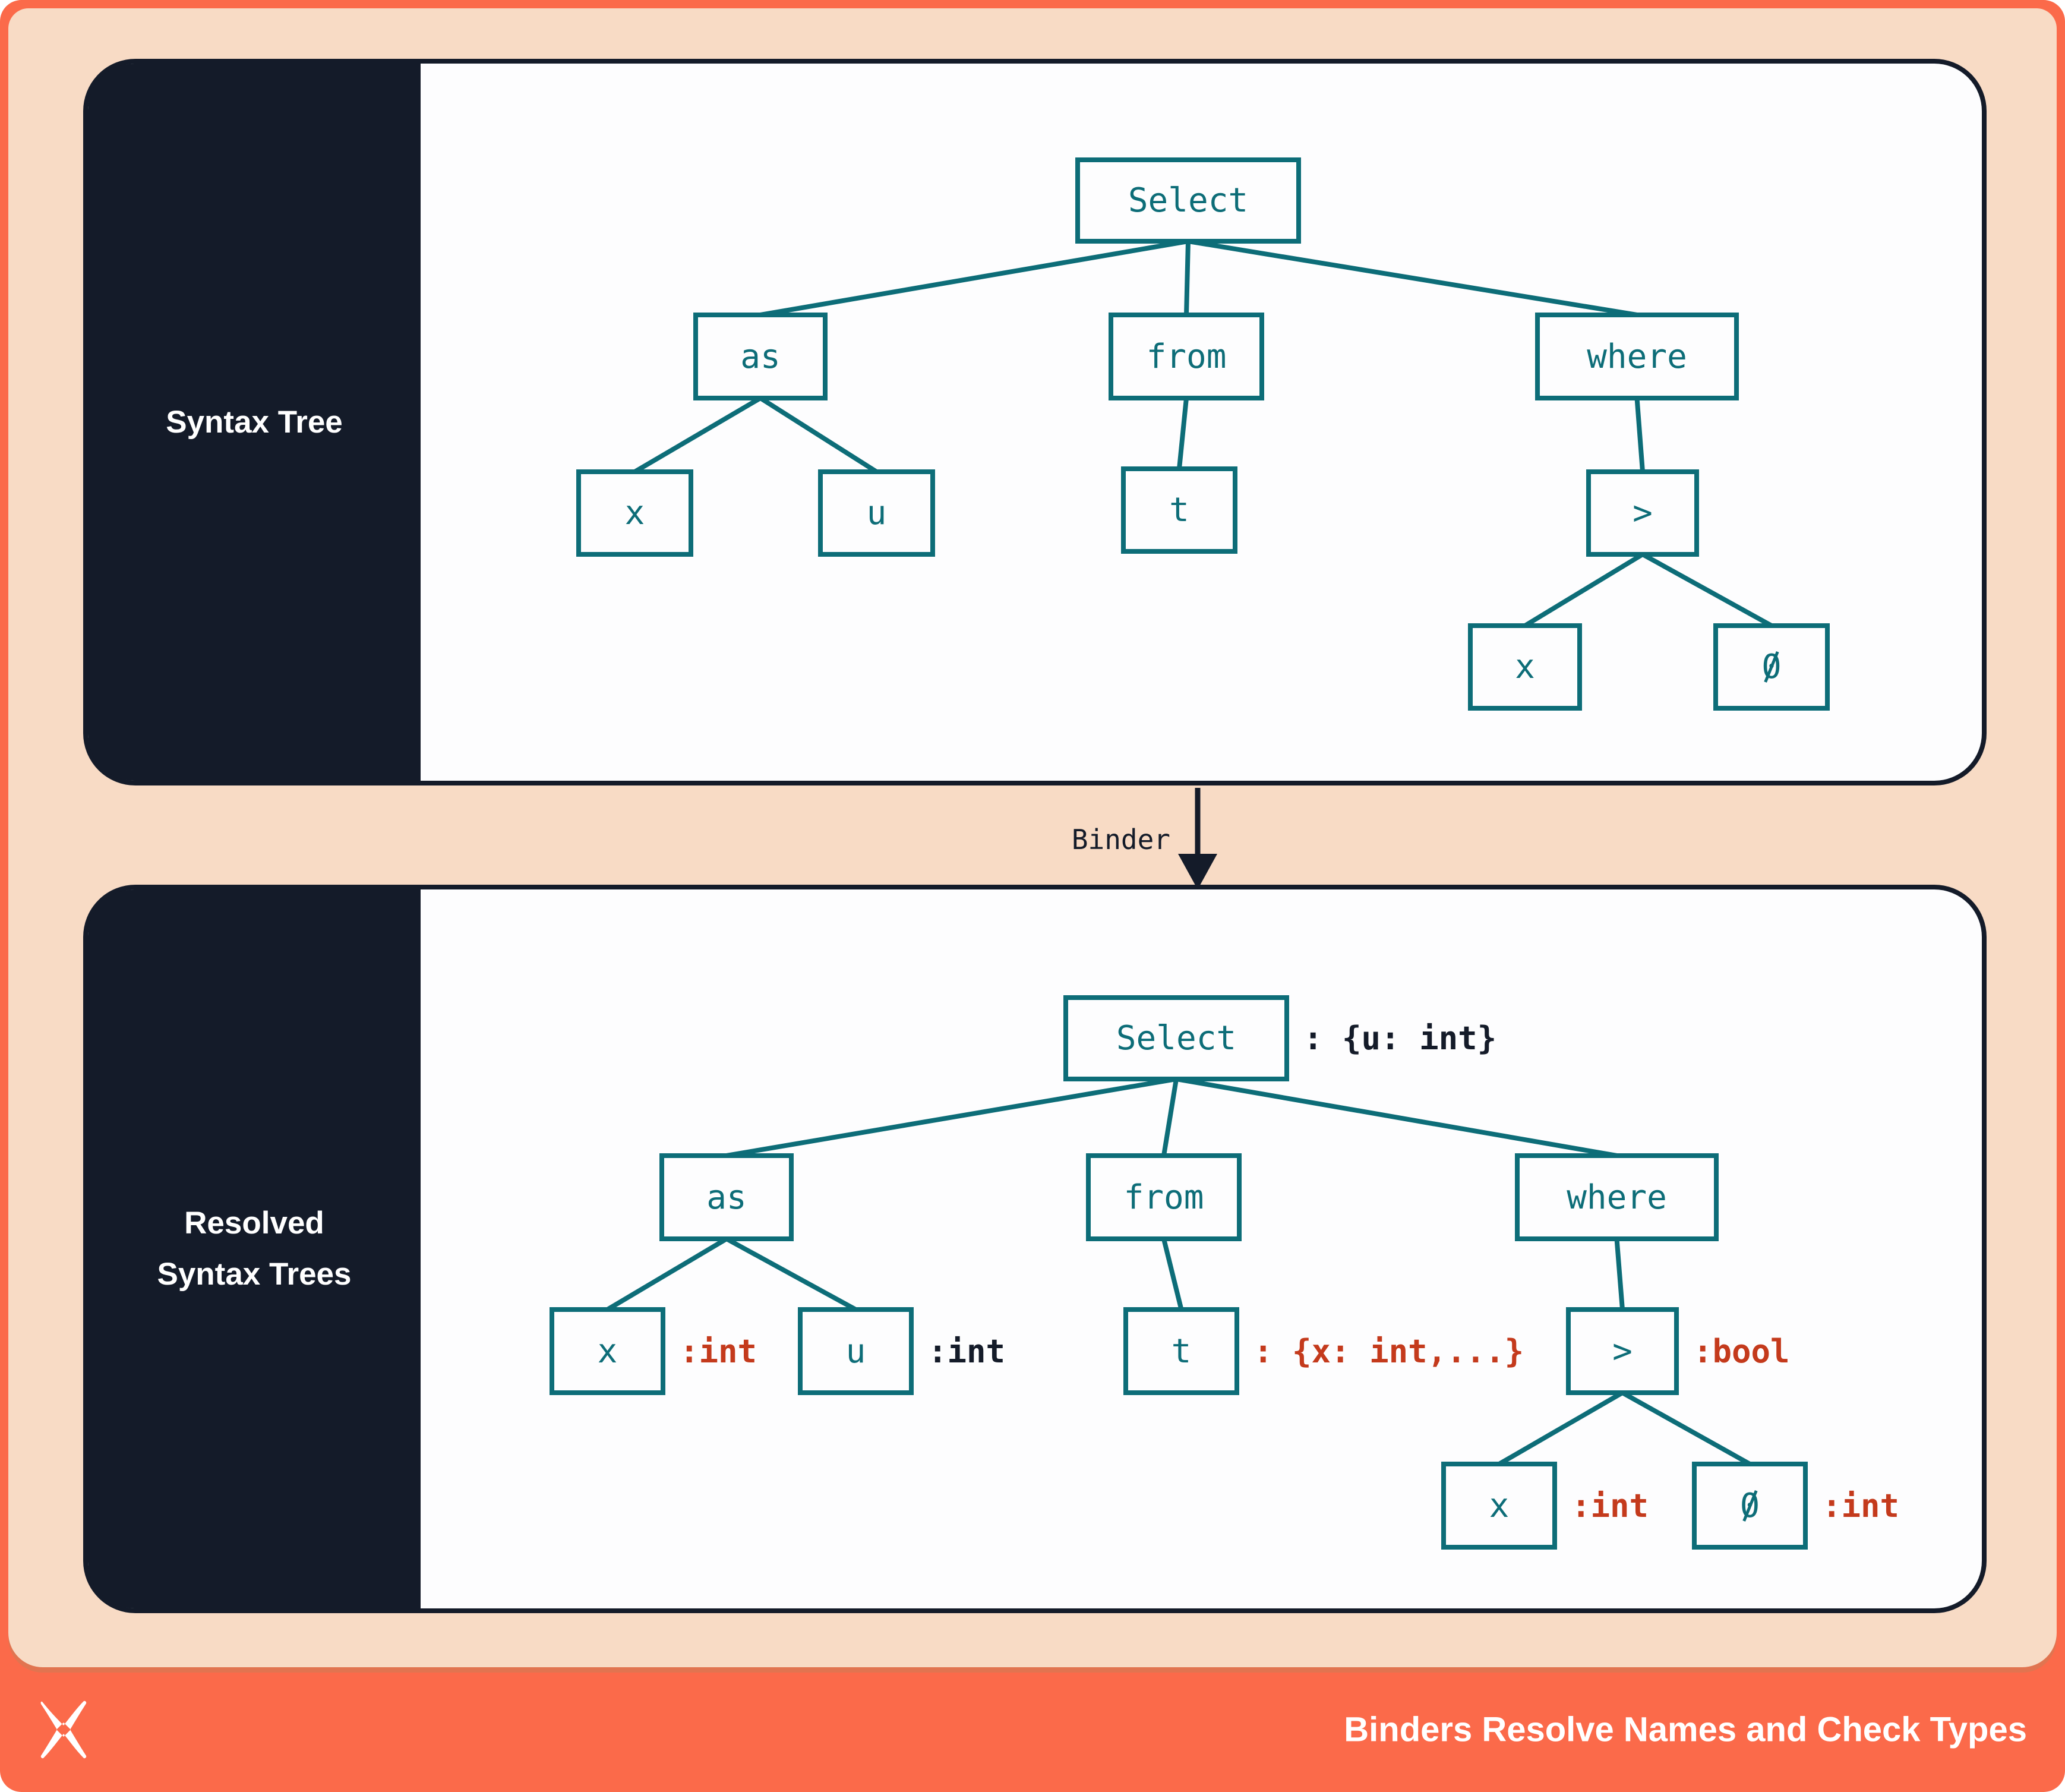 This screenshot has width=2065, height=1792. What do you see at coordinates (1197, 871) in the screenshot?
I see `binder-arrow-head` at bounding box center [1197, 871].